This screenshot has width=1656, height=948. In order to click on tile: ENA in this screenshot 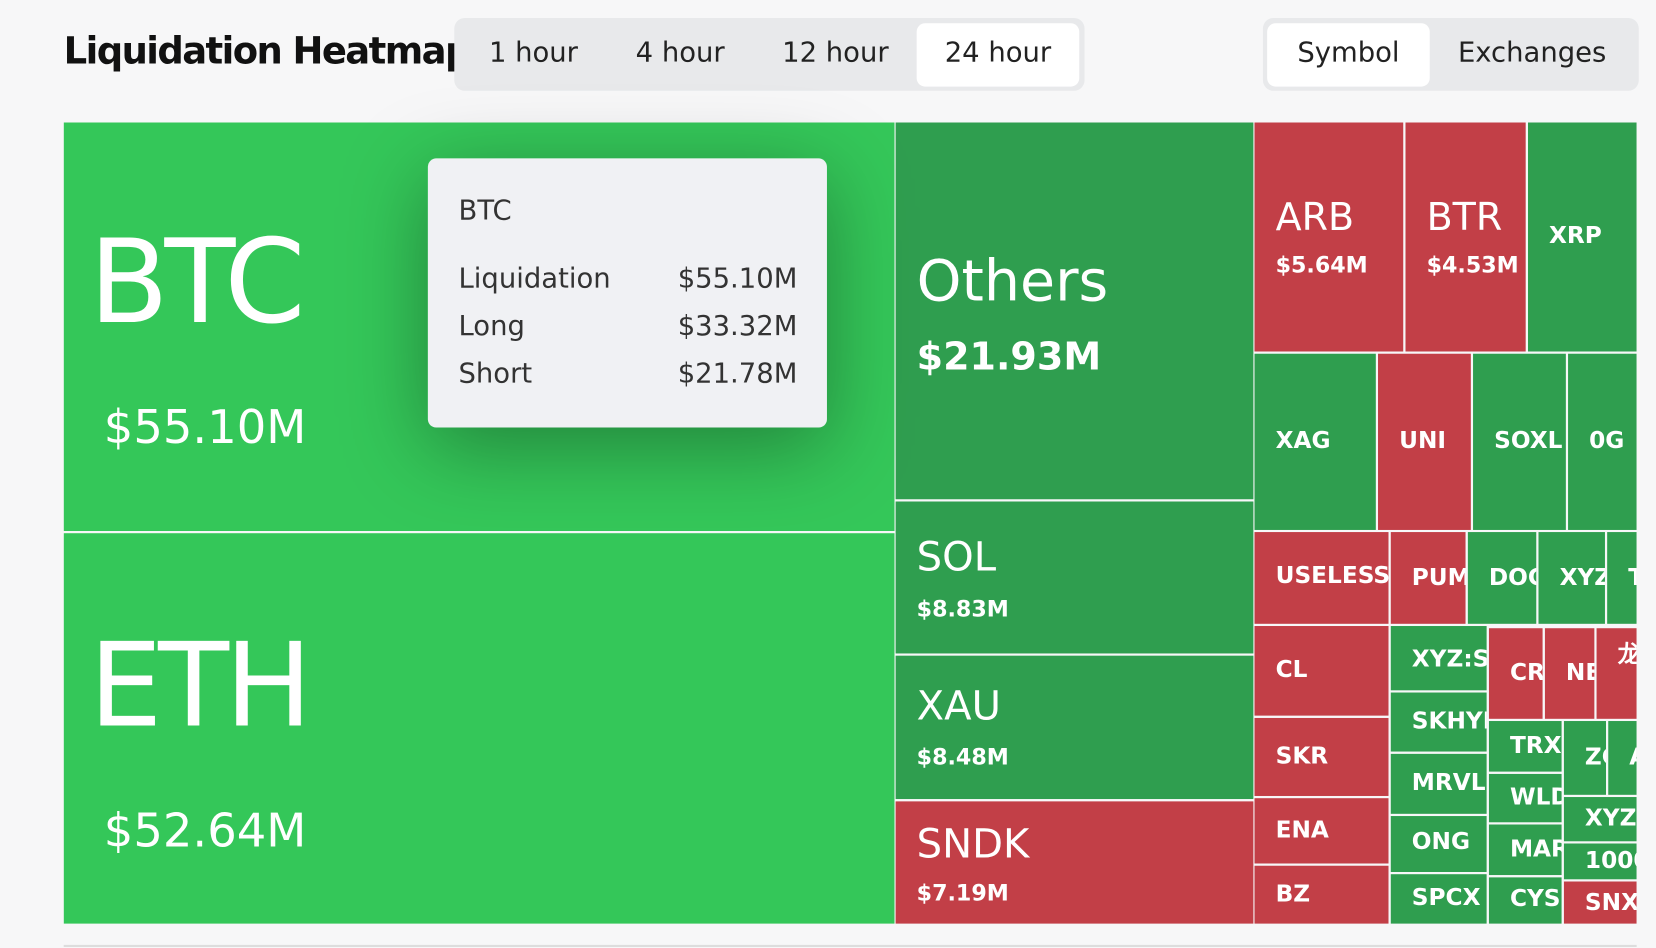, I will do `click(1321, 831)`.